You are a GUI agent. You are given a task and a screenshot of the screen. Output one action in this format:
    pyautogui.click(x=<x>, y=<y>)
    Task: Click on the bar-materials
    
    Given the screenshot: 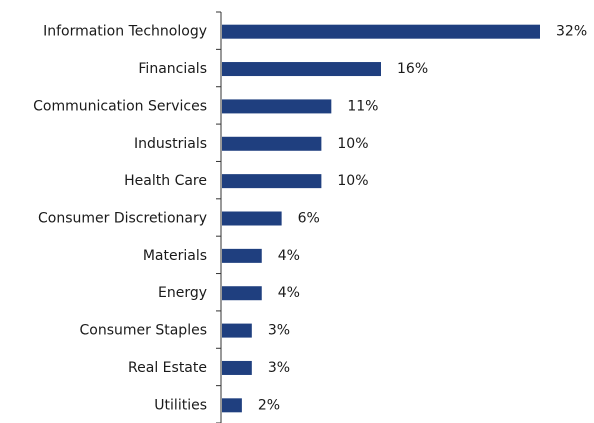 What is the action you would take?
    pyautogui.click(x=242, y=255)
    